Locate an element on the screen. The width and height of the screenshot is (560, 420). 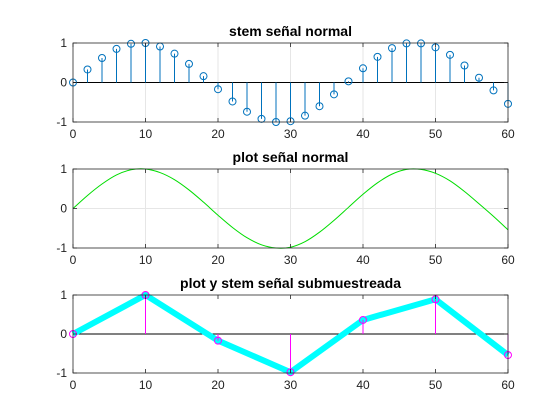
subplot-title: stem señal normal is located at coordinates (290, 31).